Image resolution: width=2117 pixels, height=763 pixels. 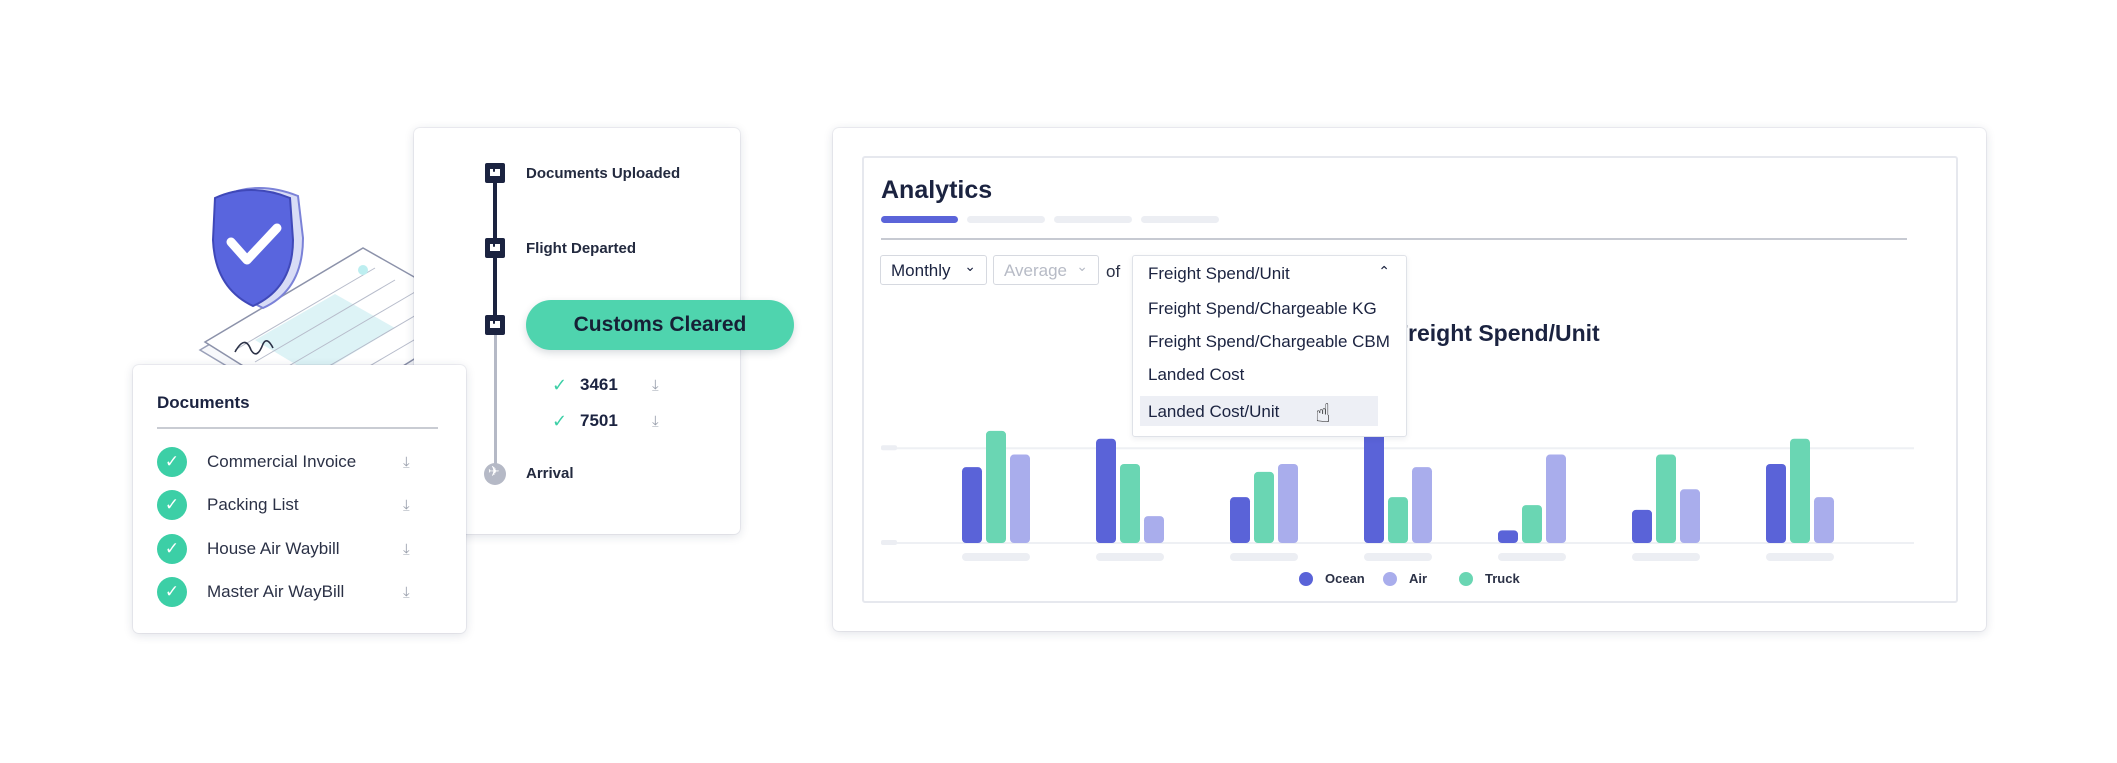 I want to click on chart-title: Freight Spend/Unit, so click(x=1497, y=333).